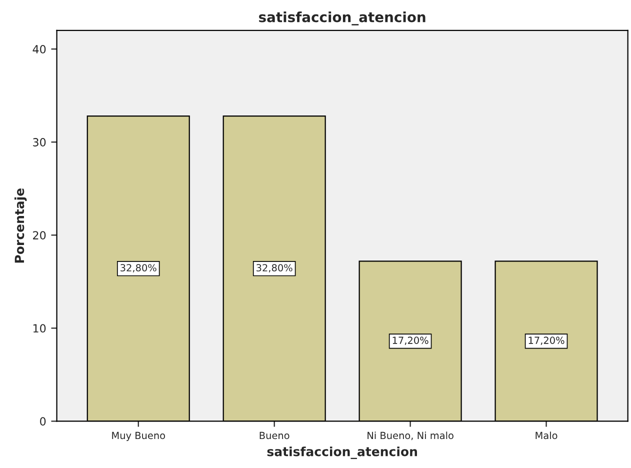 The height and width of the screenshot is (468, 631). I want to click on x-tick-label: Muy Bueno, so click(138, 437).